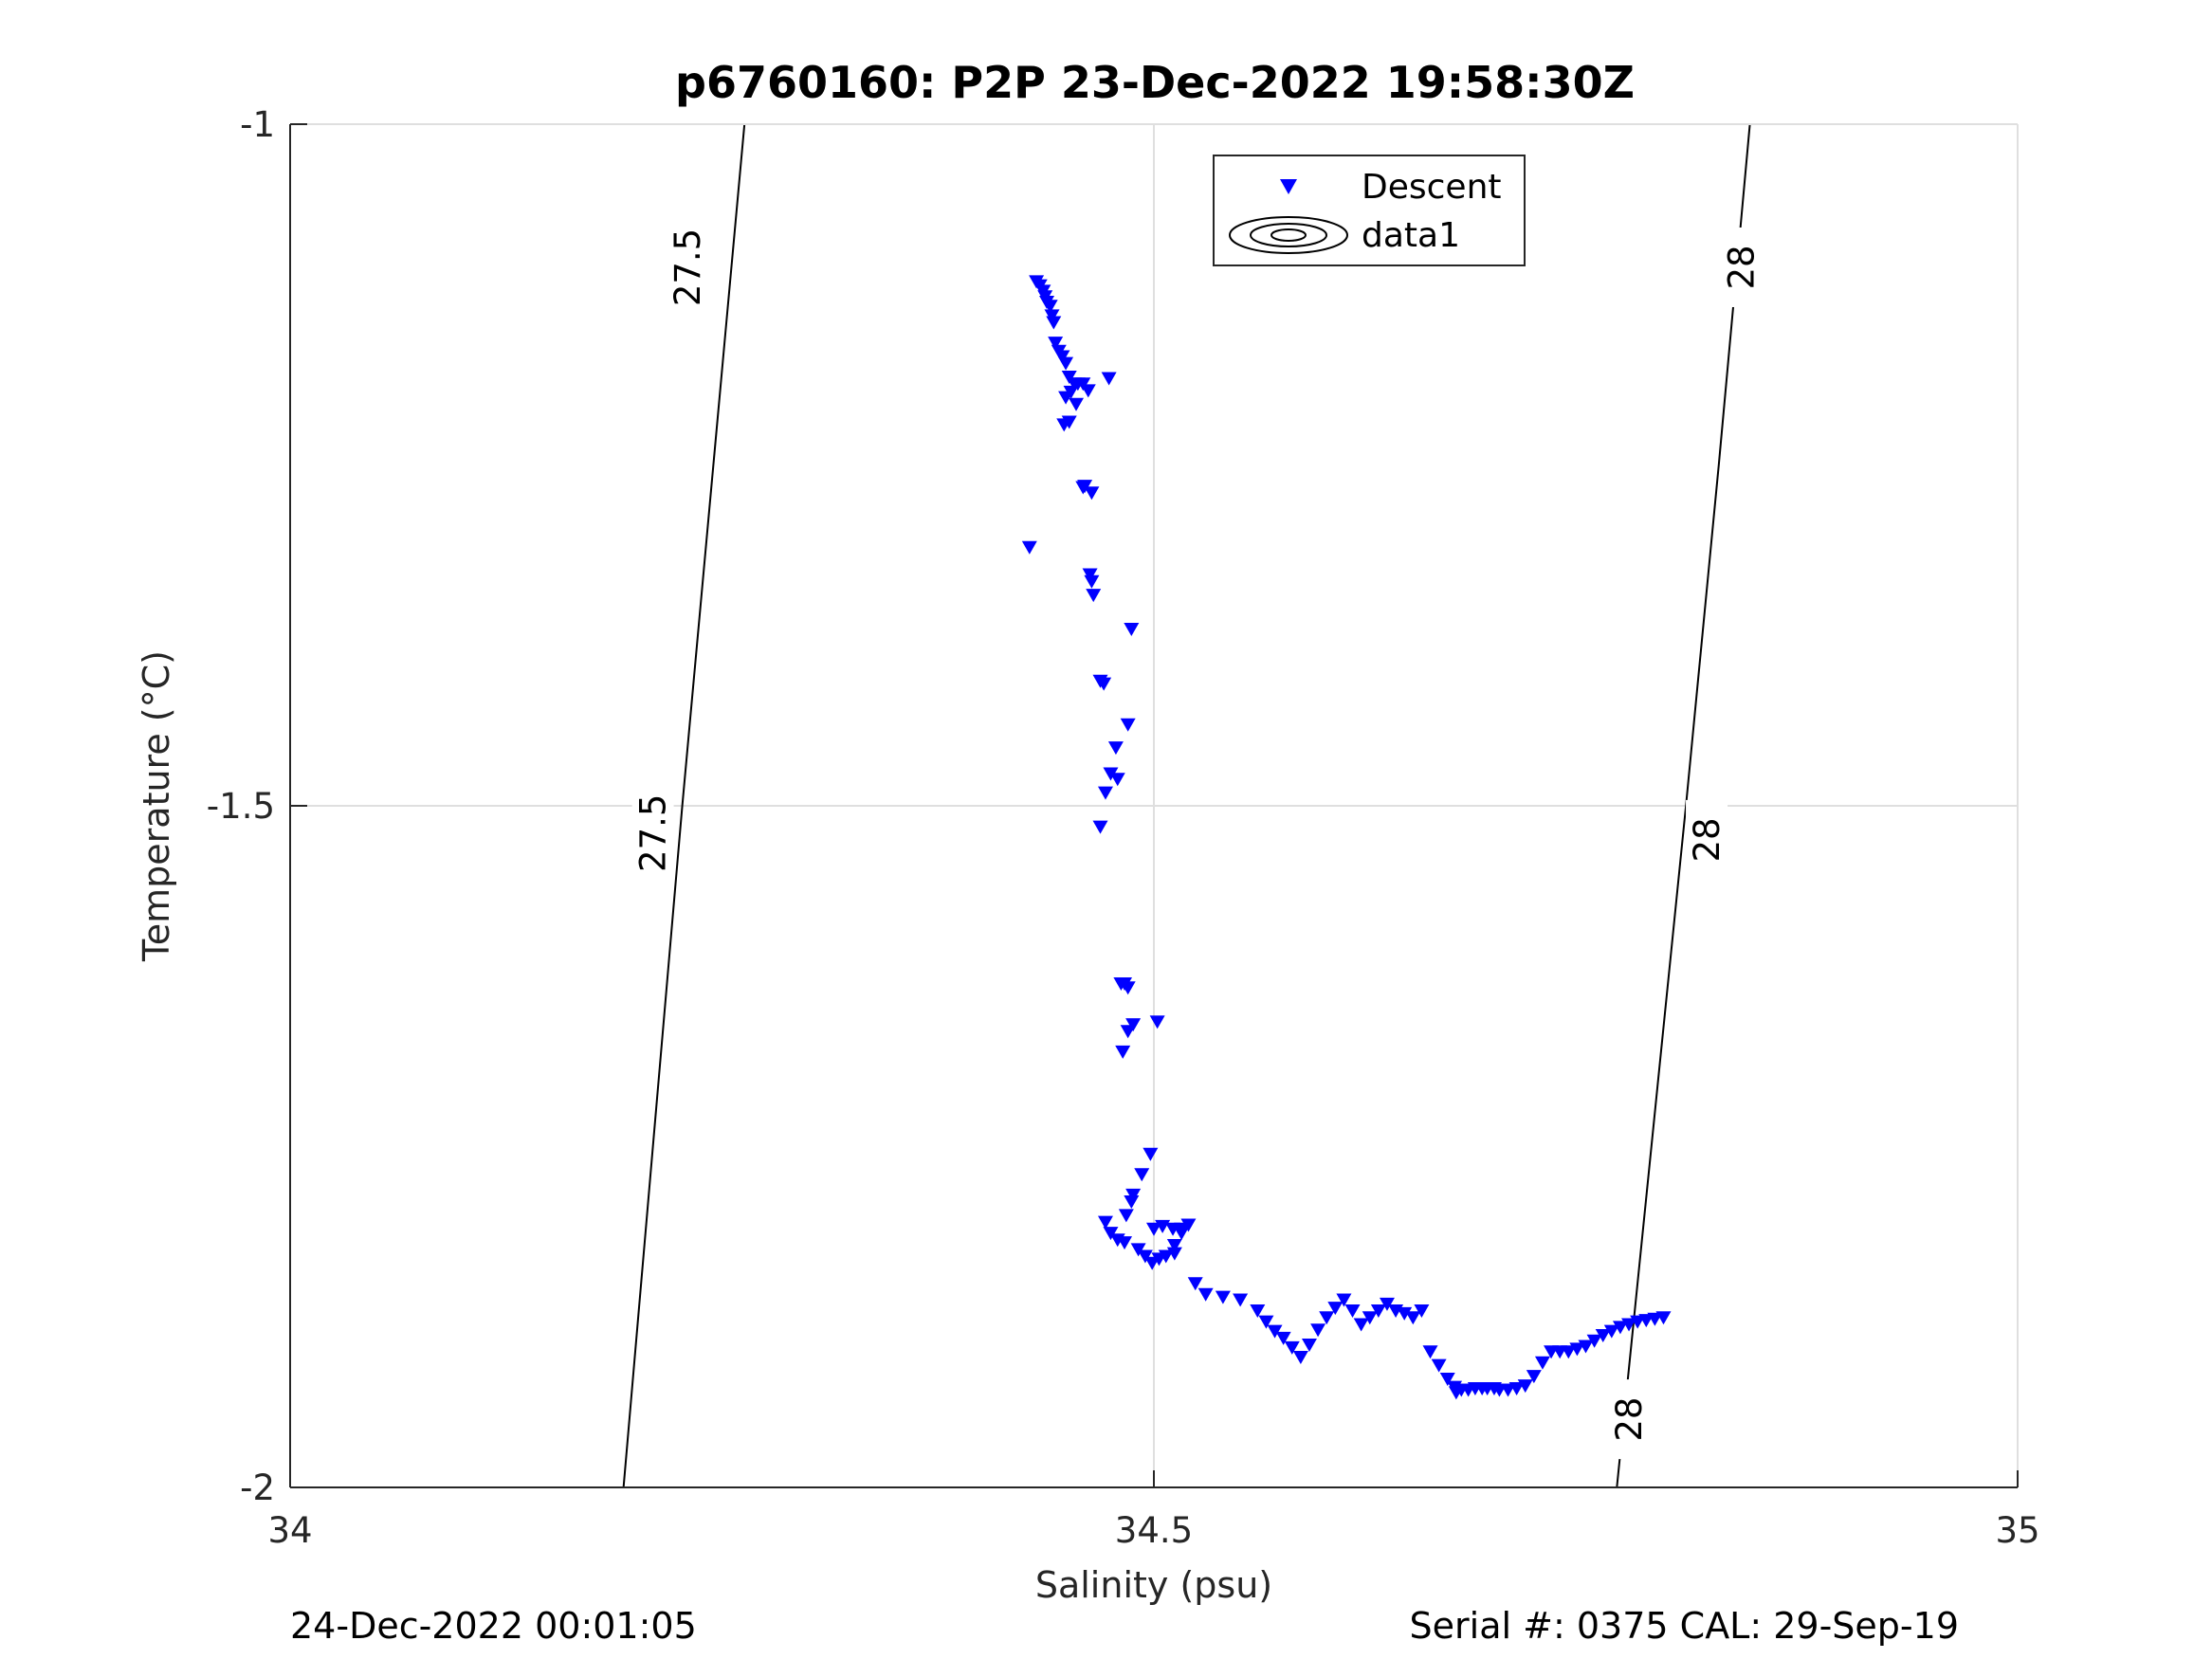 The image size is (2212, 1659). I want to click on legend: Descent data1, so click(1369, 210).